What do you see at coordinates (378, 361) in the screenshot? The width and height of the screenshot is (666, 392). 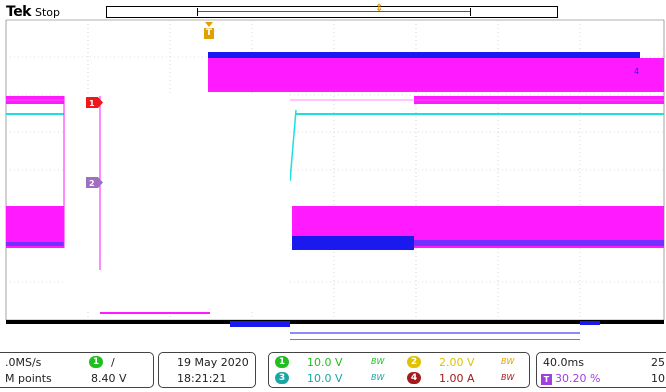 I see `channel-1-bw-limit: BW` at bounding box center [378, 361].